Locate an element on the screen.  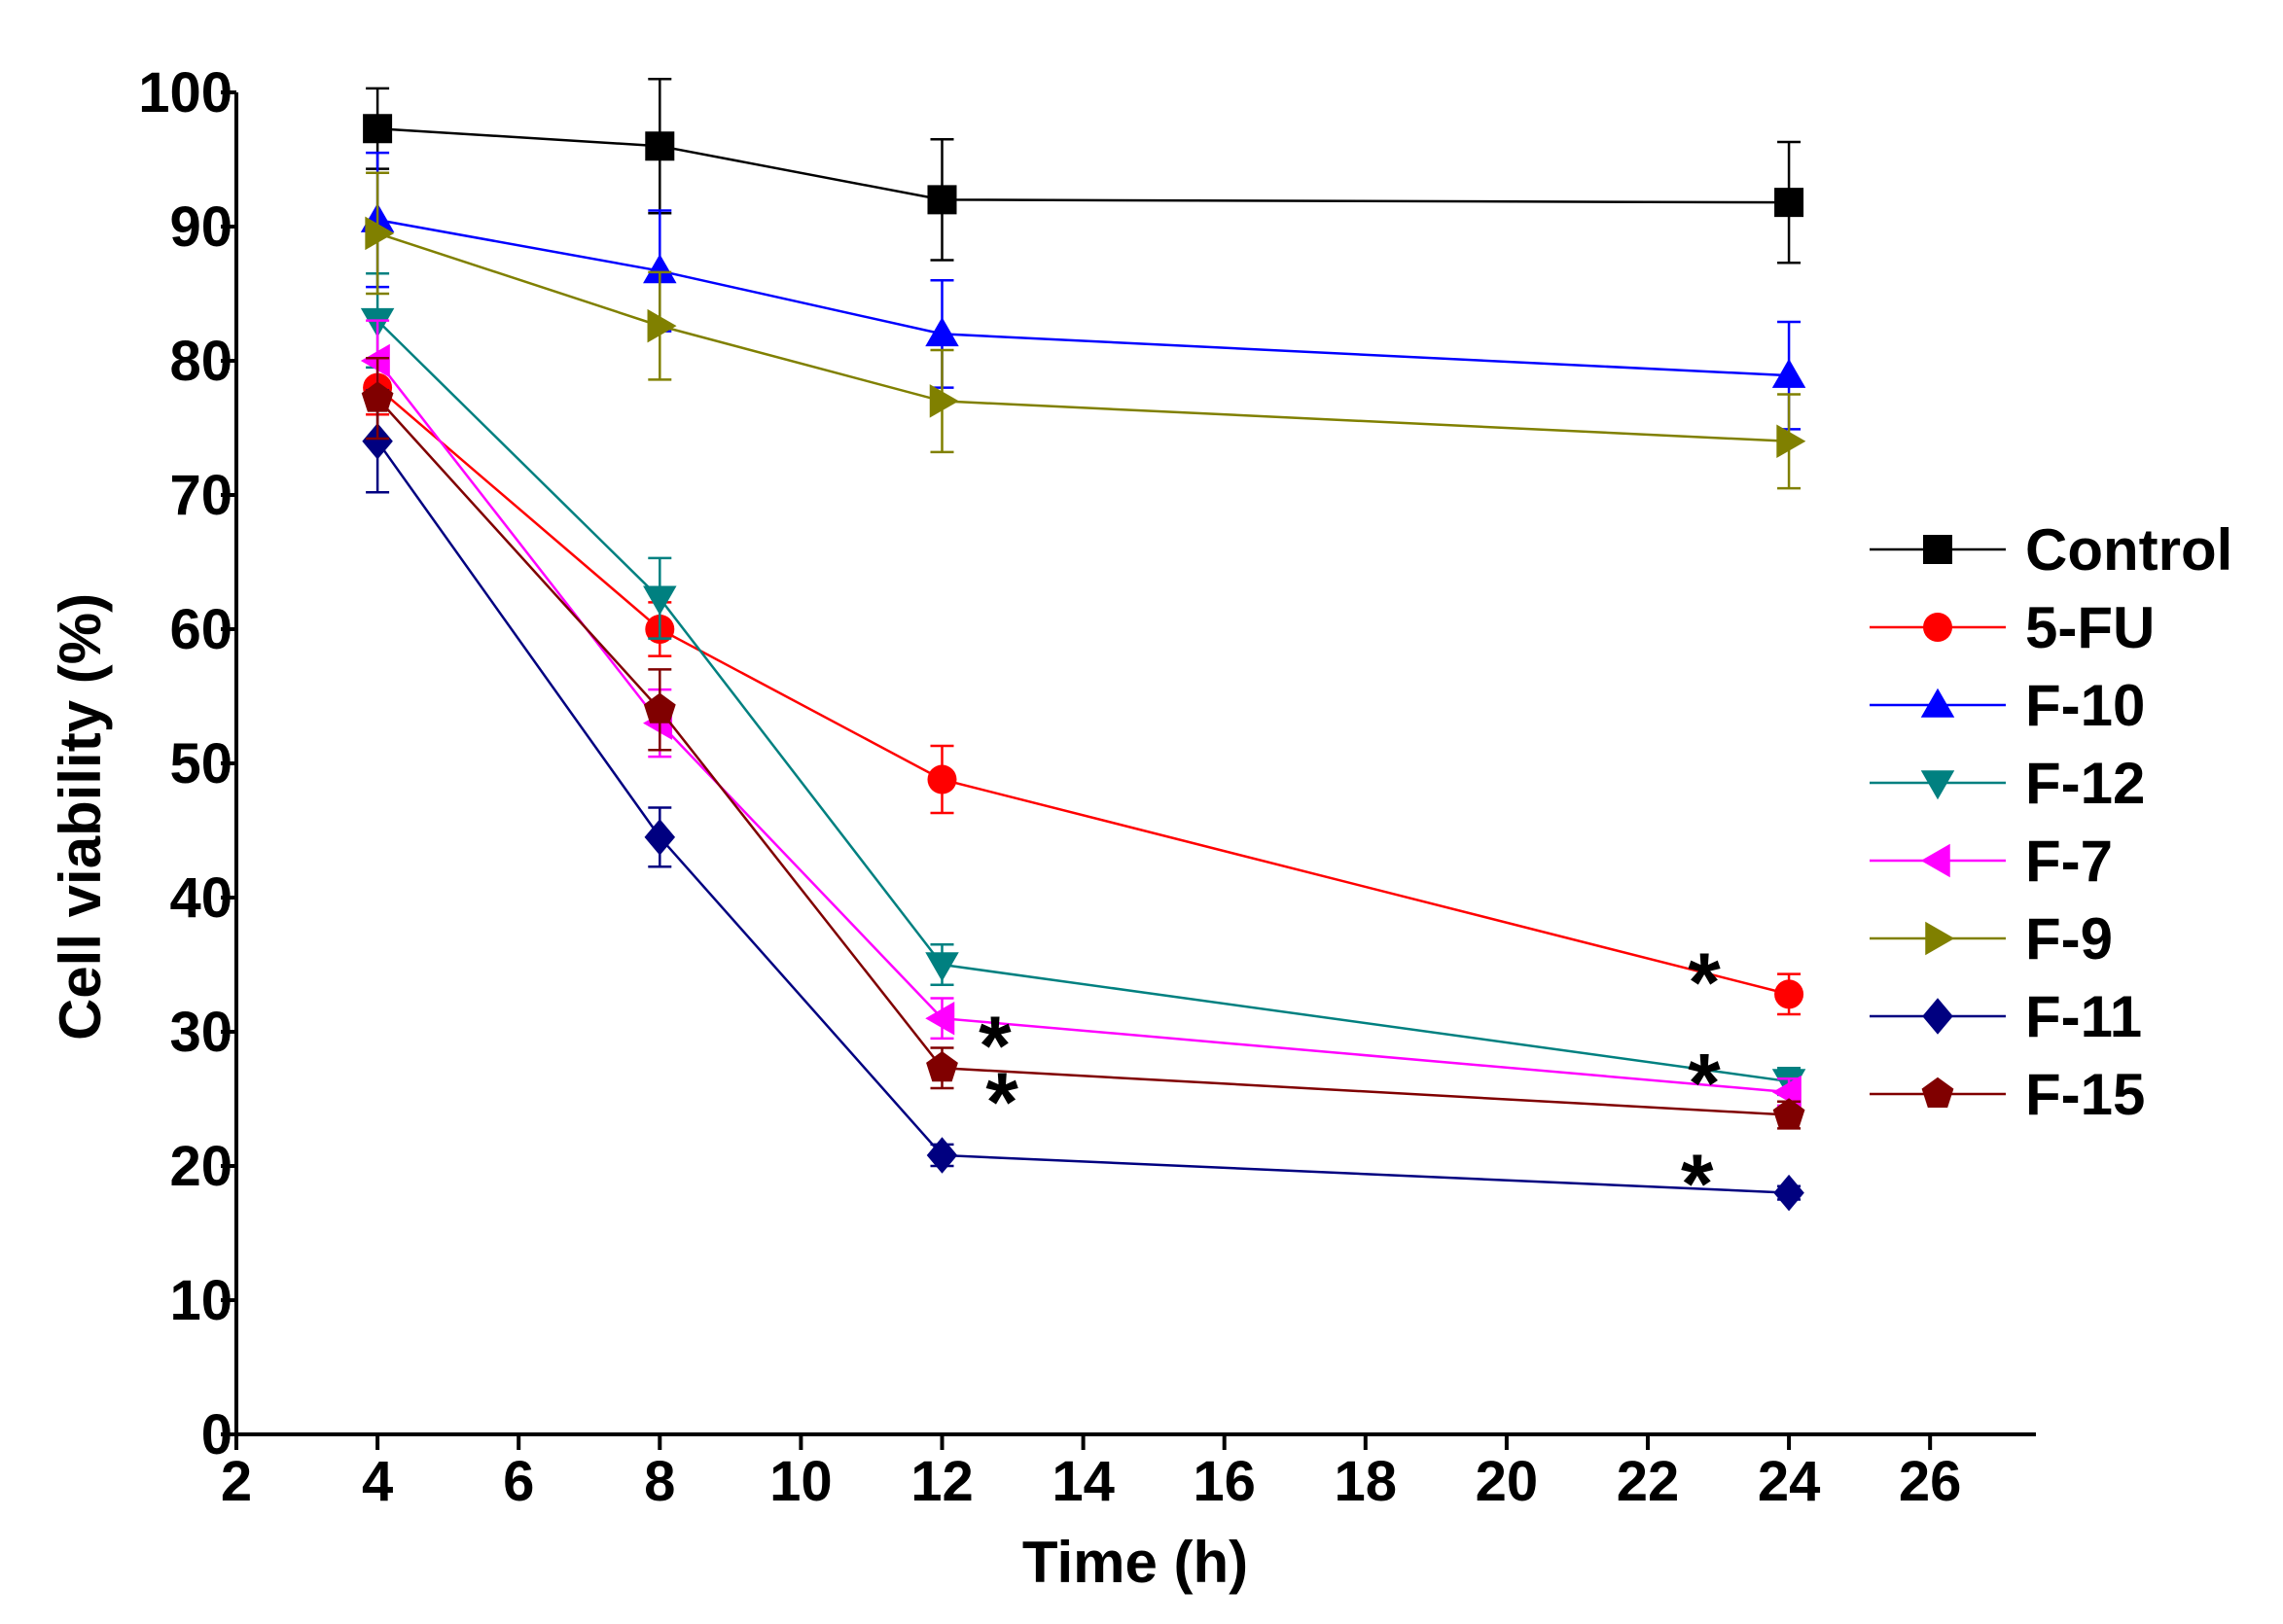
legend-label: F-9 is located at coordinates (2069, 938).